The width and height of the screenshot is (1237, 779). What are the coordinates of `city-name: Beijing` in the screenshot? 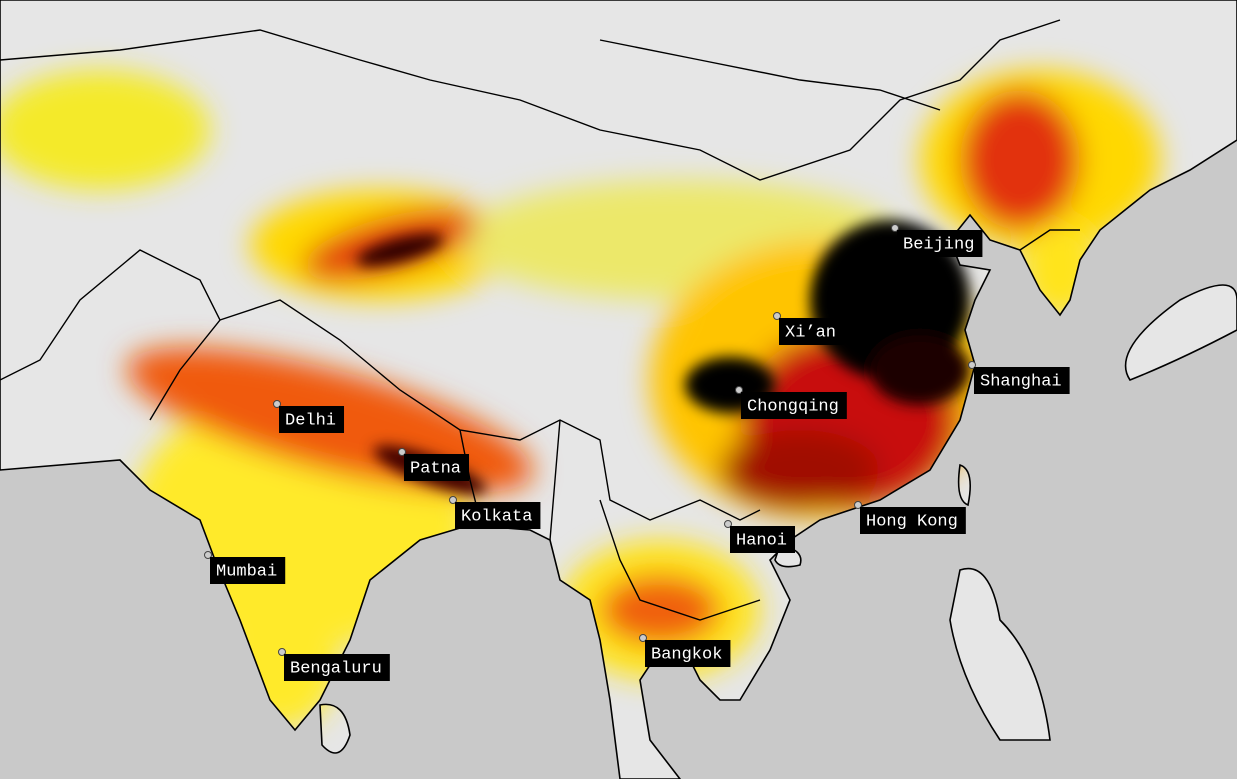 It's located at (938, 244).